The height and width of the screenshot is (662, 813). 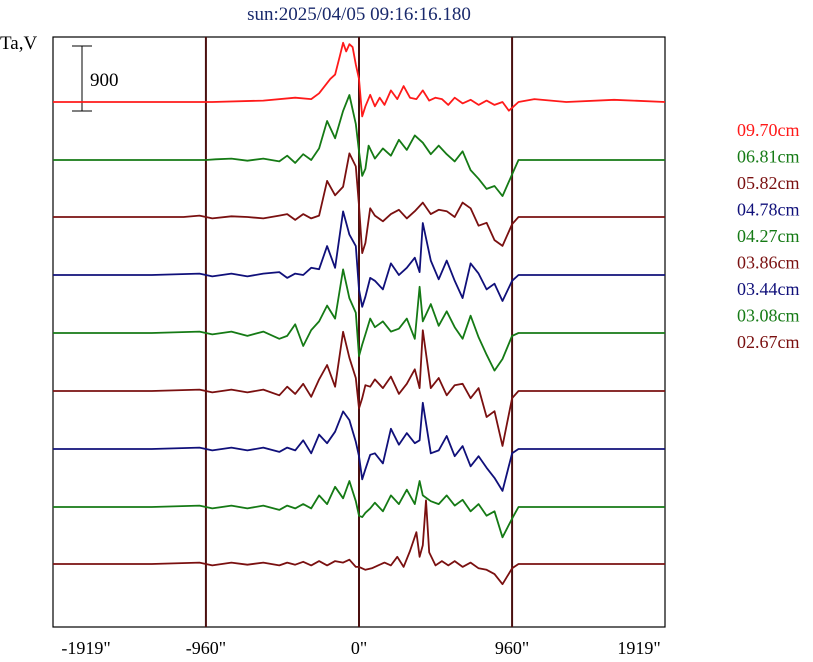 What do you see at coordinates (85, 648) in the screenshot?
I see `x-tick-label: -1919"` at bounding box center [85, 648].